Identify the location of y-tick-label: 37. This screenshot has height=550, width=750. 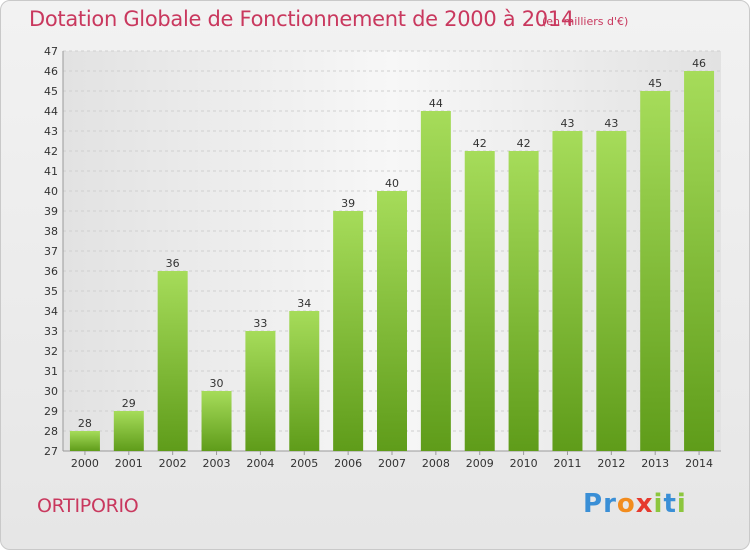
(51, 251).